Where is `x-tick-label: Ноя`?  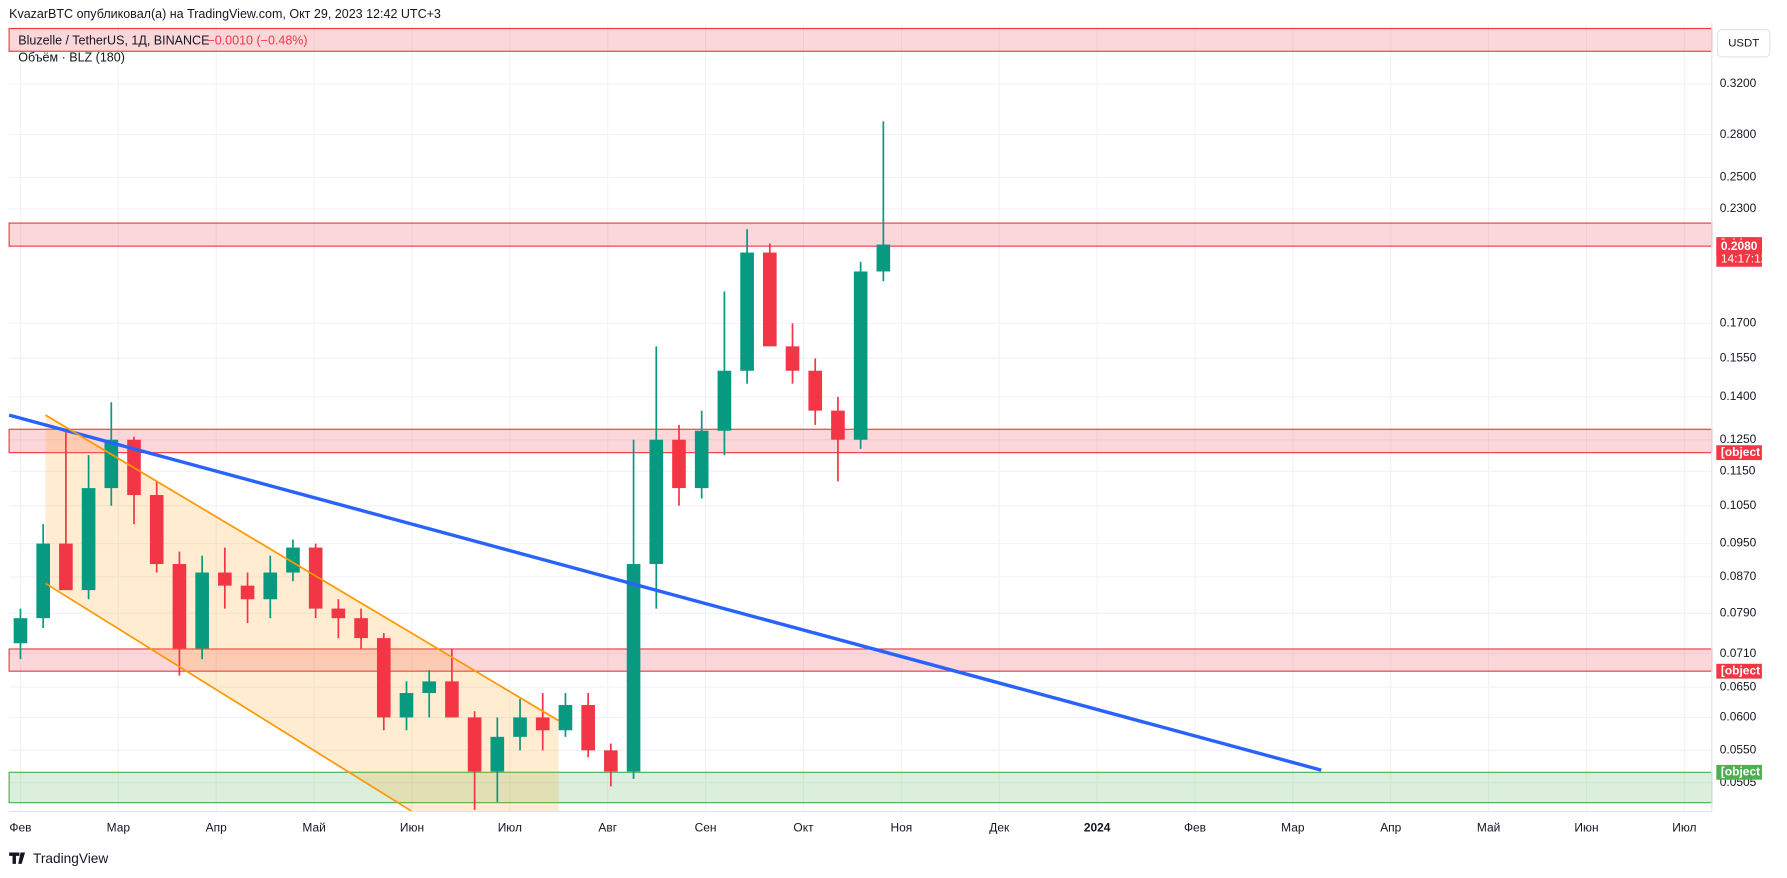
x-tick-label: Ноя is located at coordinates (901, 828).